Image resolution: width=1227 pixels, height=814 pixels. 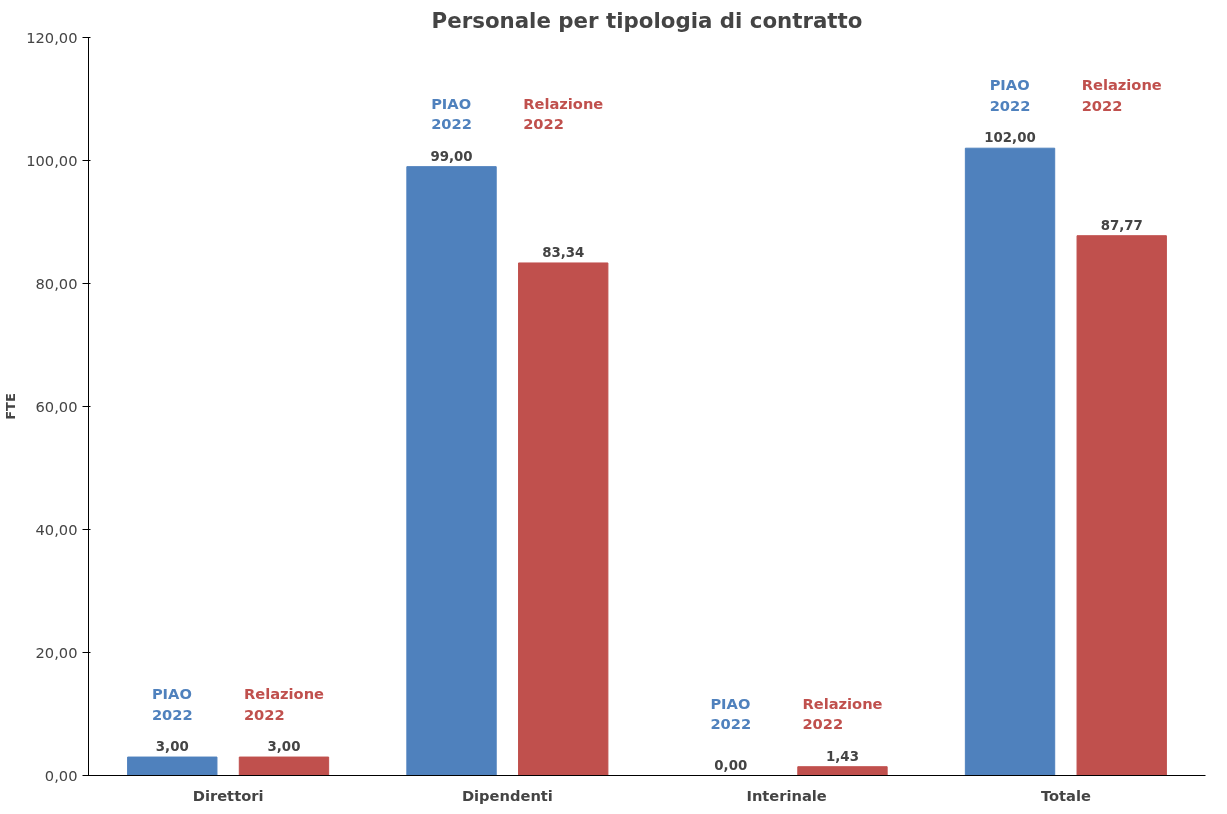 I want to click on data-label: 102,00, so click(x=1010, y=138).